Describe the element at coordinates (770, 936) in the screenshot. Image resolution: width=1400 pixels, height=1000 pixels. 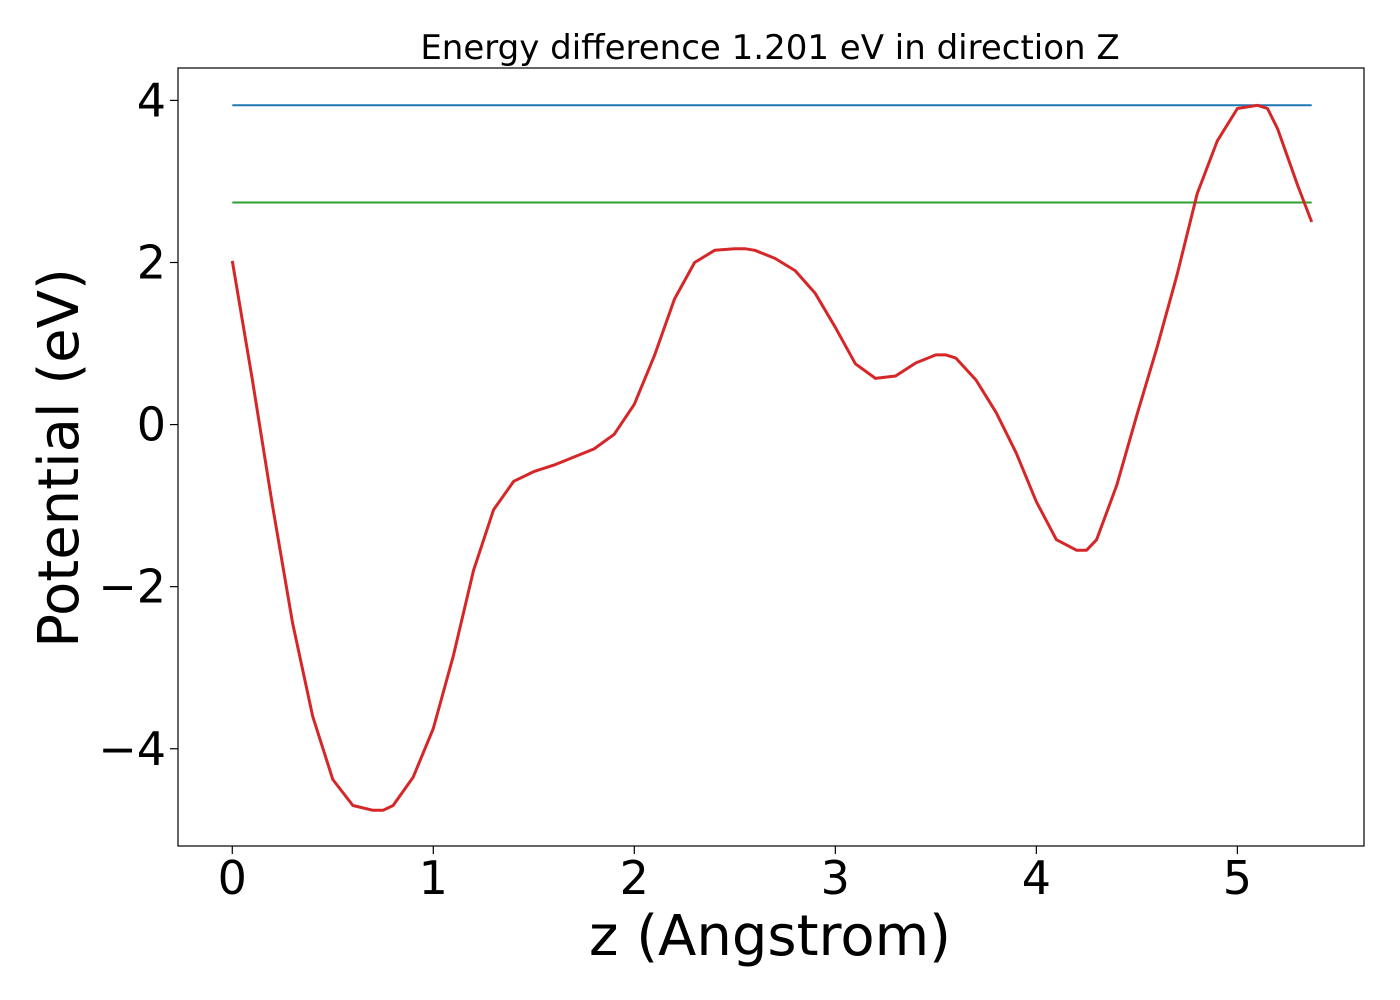
I see `x-axis-label: z (Angstrom)` at that location.